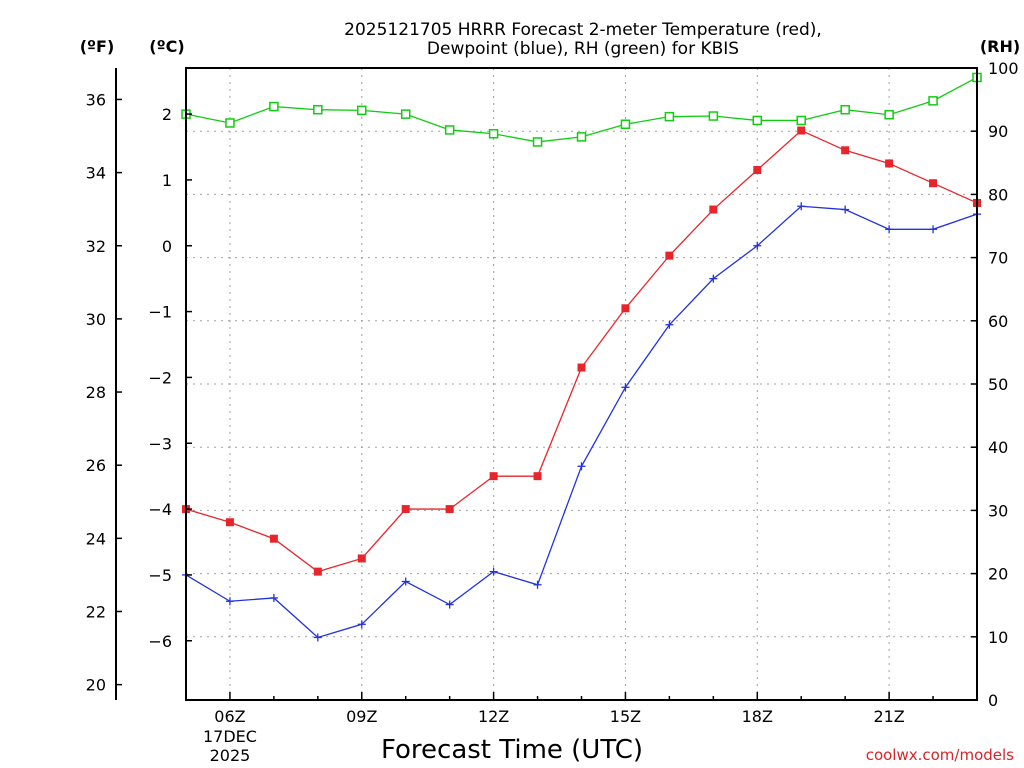  What do you see at coordinates (998, 574) in the screenshot?
I see `rh-tick-label: 20` at bounding box center [998, 574].